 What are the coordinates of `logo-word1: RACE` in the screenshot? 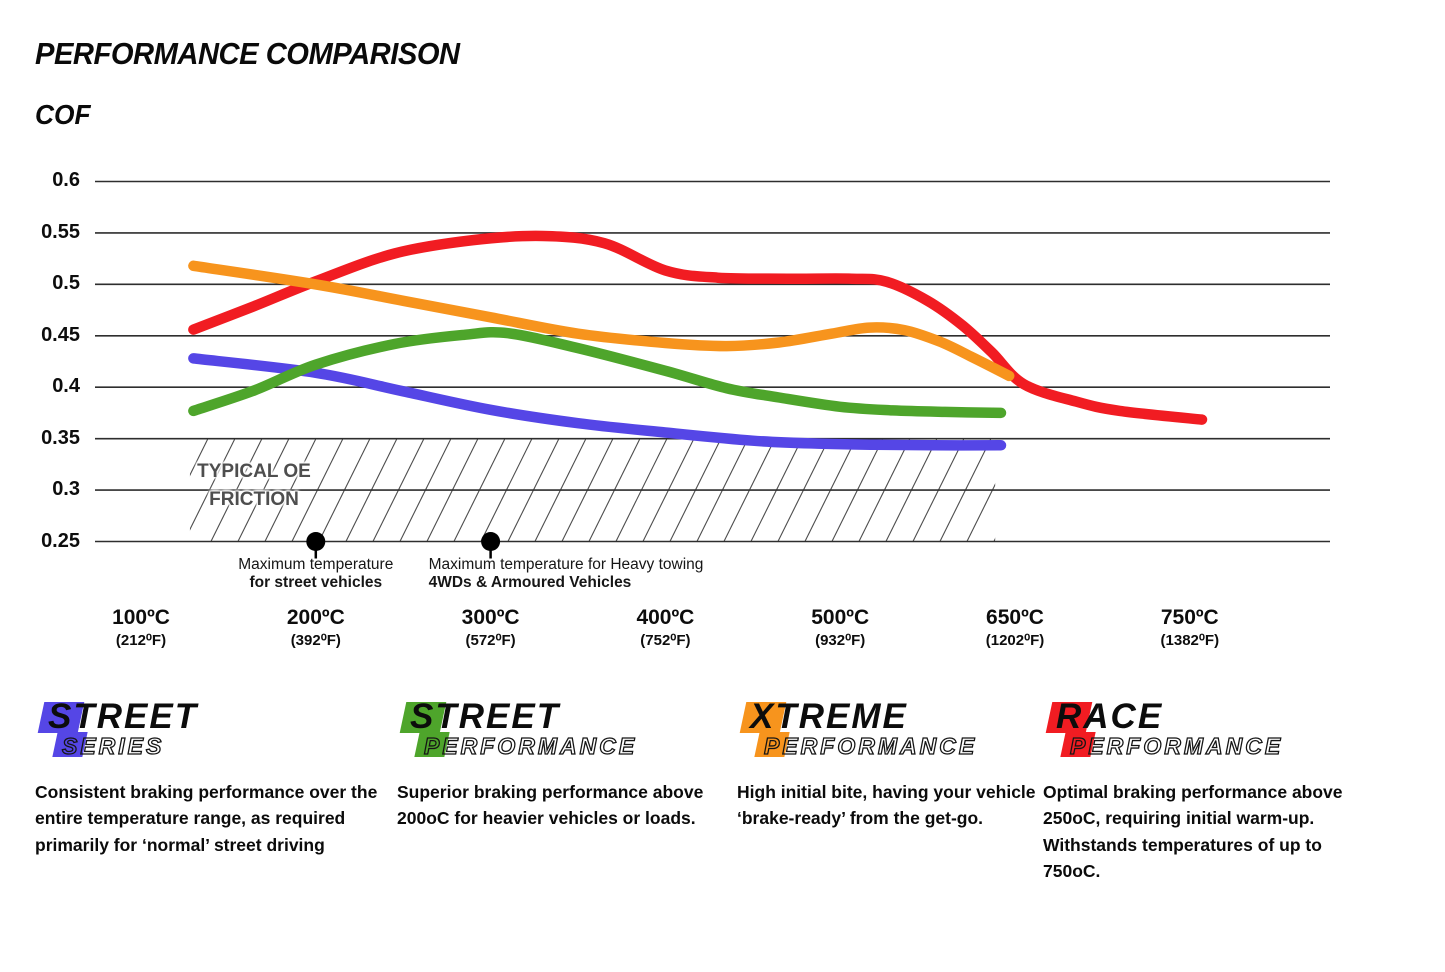 It's located at (1110, 716).